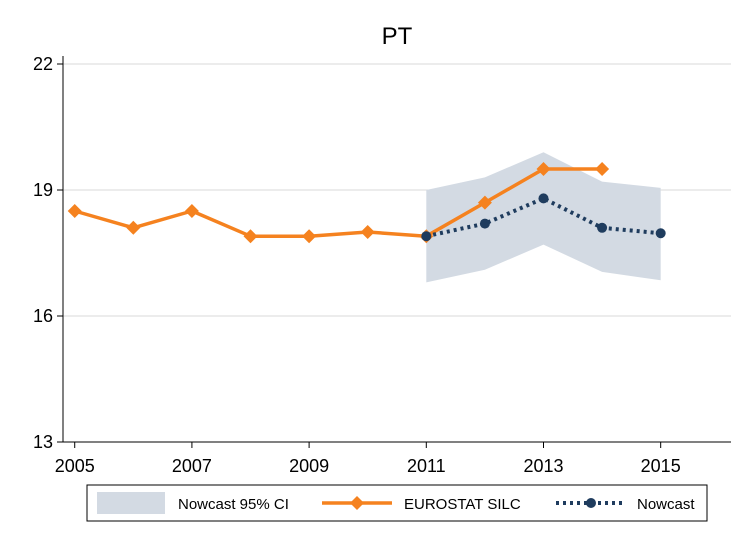 This screenshot has height=545, width=750. Describe the element at coordinates (309, 466) in the screenshot. I see `x-tick-label-2009: 2009` at that location.